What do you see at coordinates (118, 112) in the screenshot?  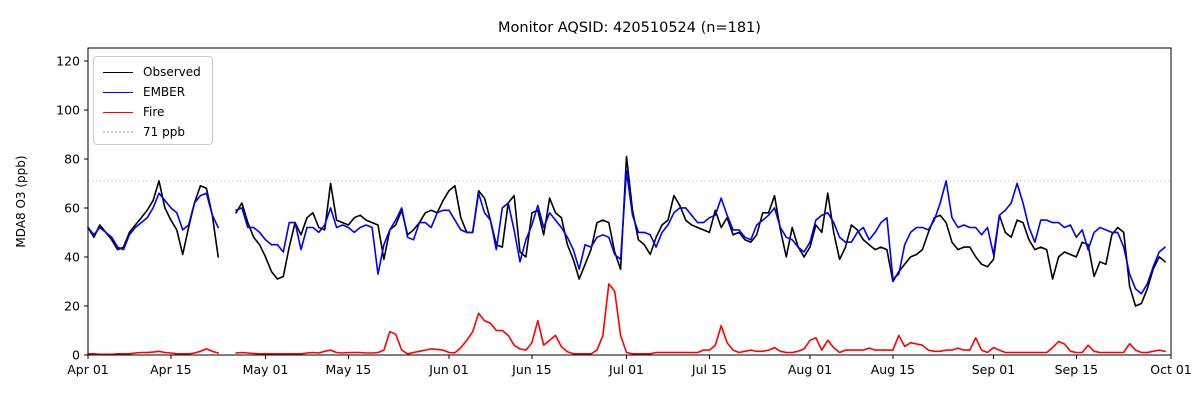 I see `fire-line-sample` at bounding box center [118, 112].